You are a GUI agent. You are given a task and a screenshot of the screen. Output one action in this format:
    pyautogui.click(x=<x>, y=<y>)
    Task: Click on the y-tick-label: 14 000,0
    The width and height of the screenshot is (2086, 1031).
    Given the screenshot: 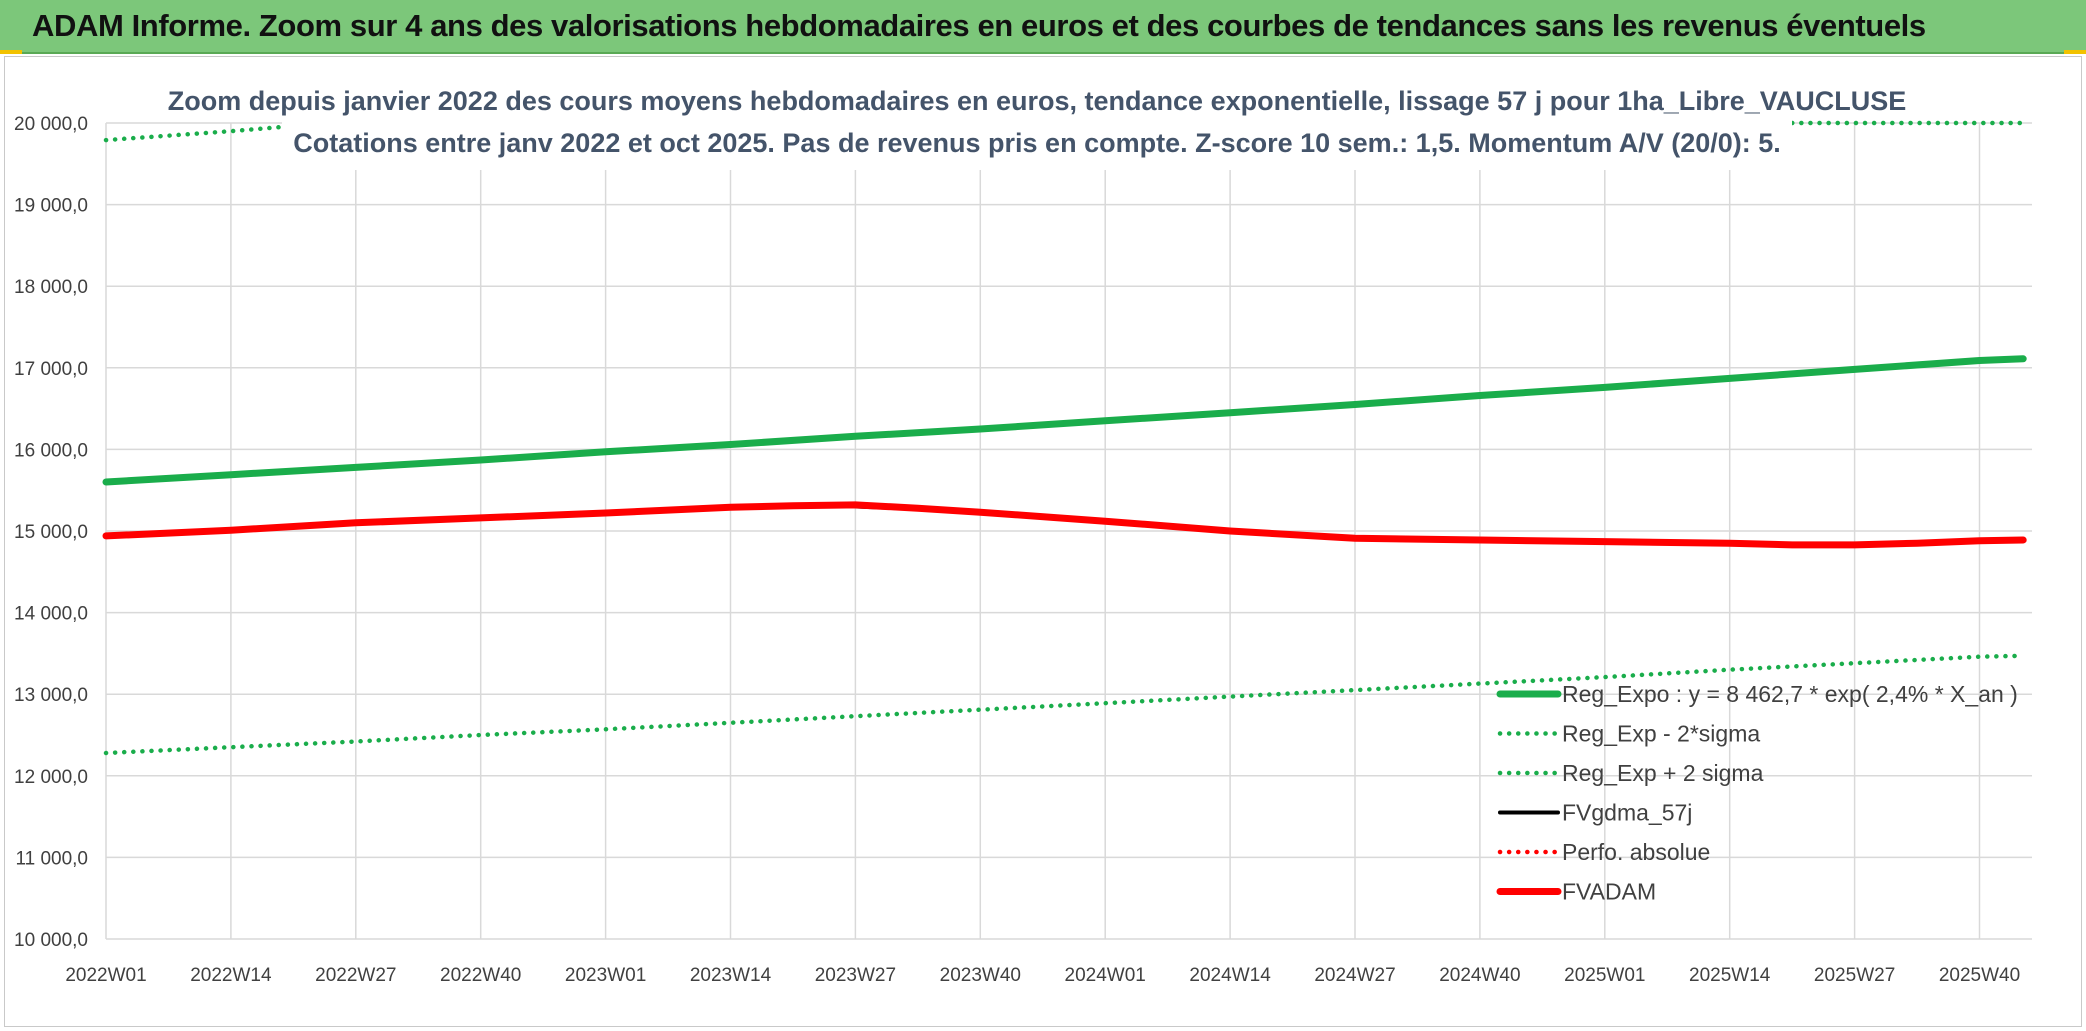 What is the action you would take?
    pyautogui.click(x=51, y=614)
    